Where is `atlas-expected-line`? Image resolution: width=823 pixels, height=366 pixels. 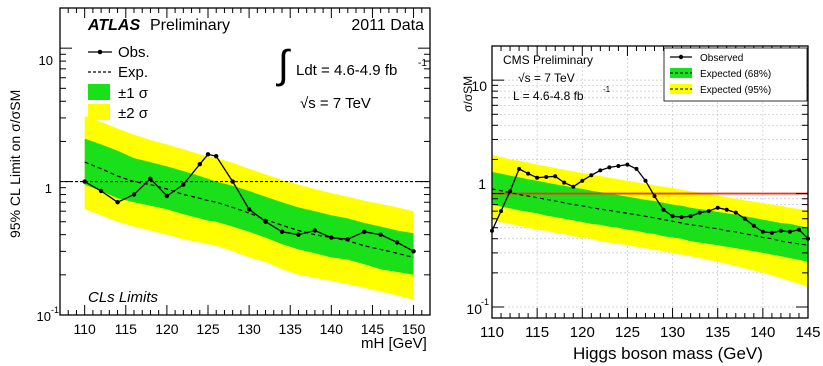 atlas-expected-line is located at coordinates (249, 209).